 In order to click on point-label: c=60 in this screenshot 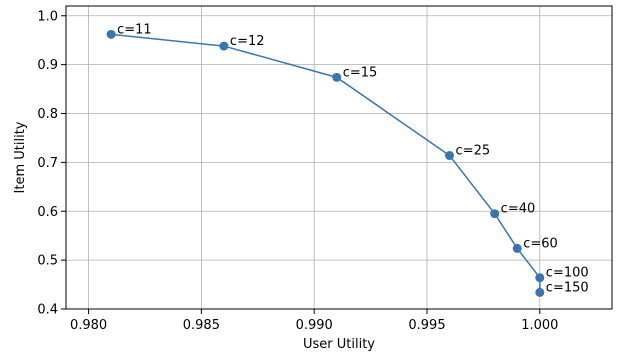, I will do `click(540, 243)`.